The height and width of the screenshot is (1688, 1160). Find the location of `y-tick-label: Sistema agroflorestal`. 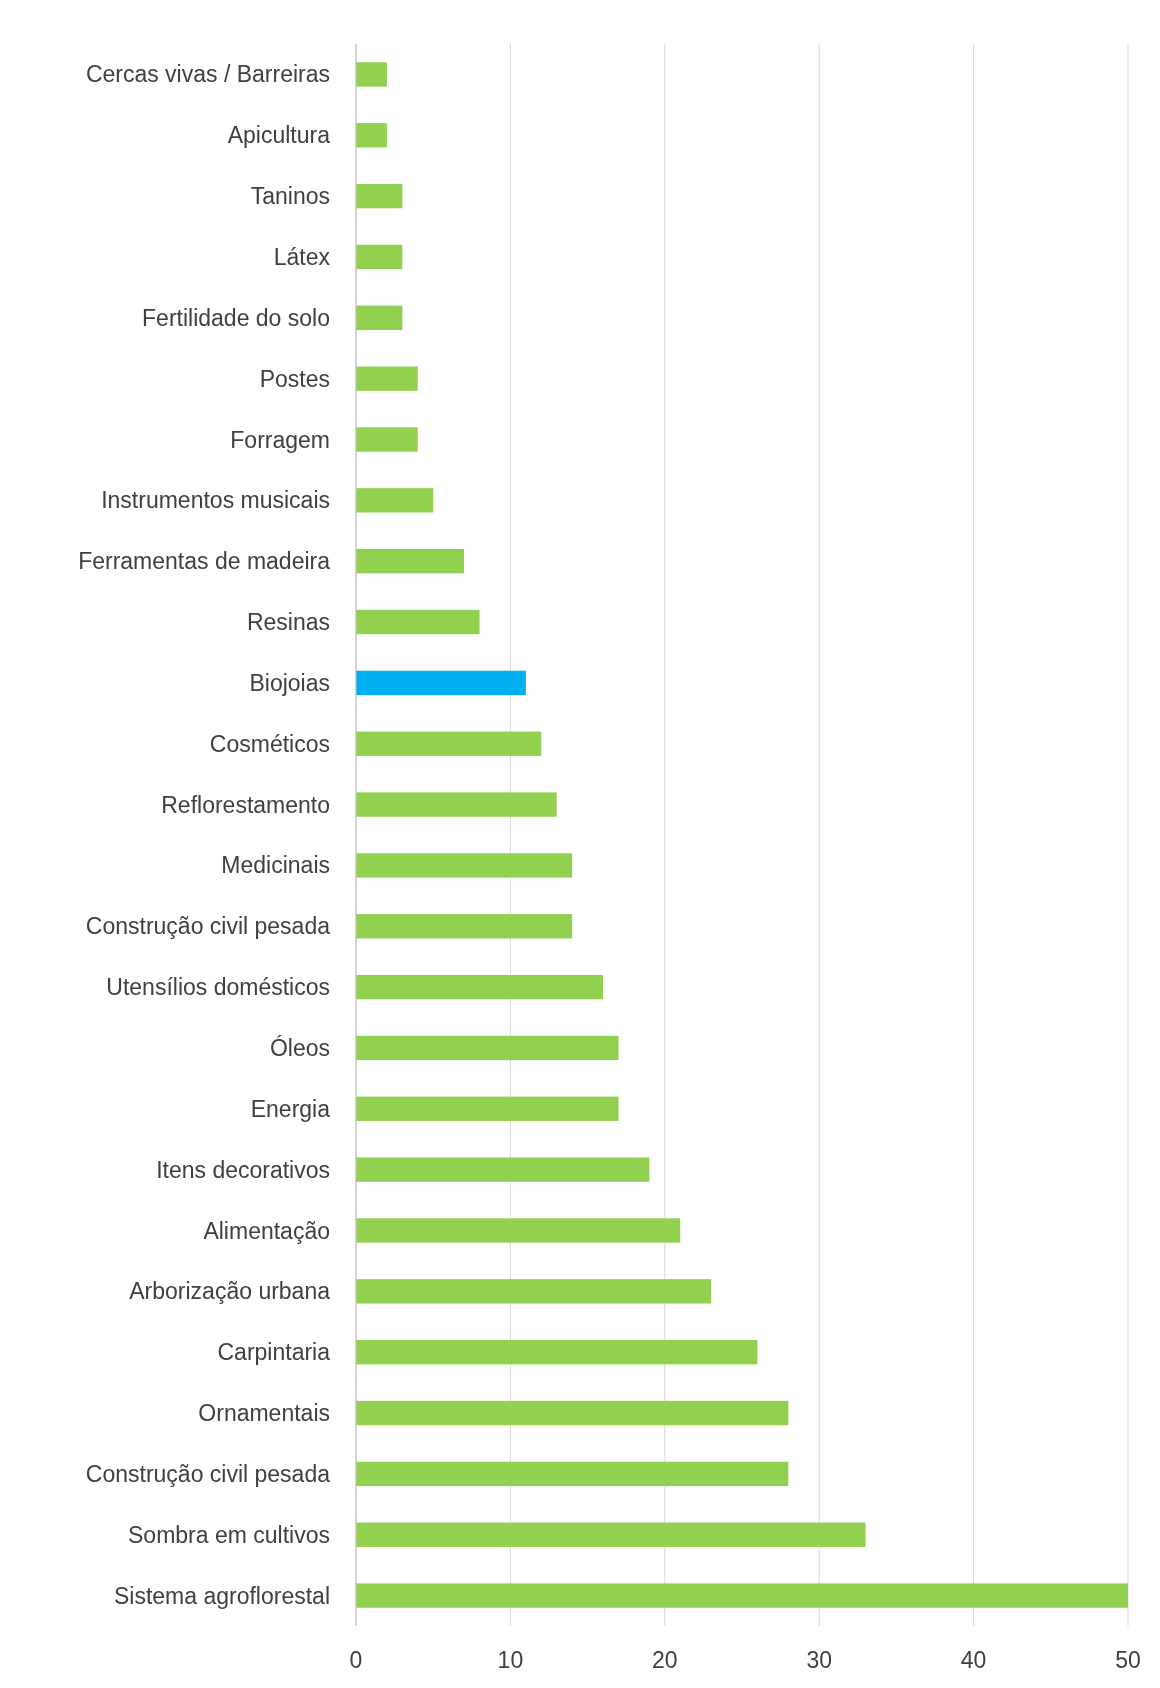

y-tick-label: Sistema agroflorestal is located at coordinates (221, 1595).